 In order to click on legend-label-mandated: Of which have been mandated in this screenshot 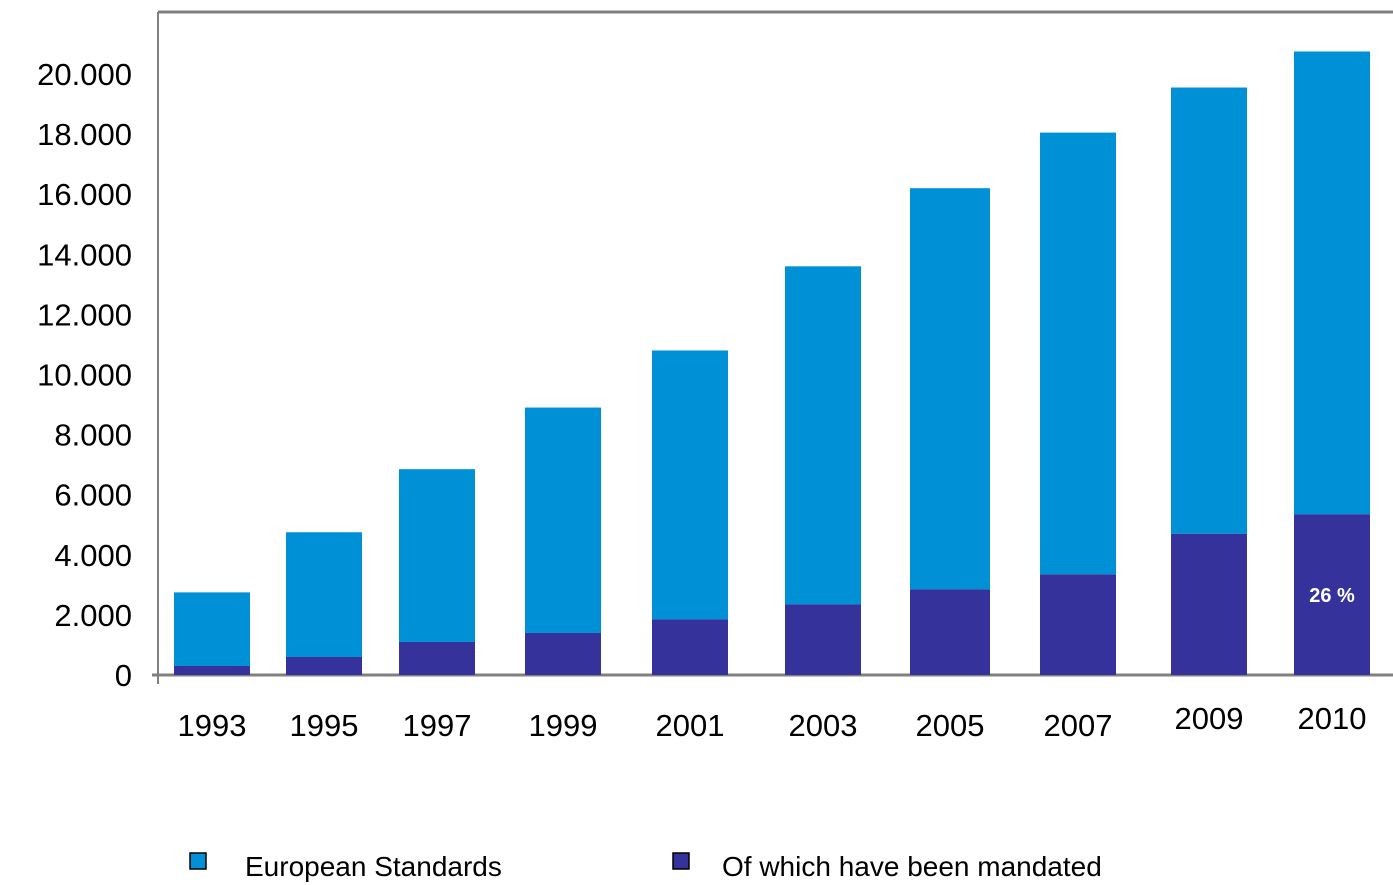, I will do `click(912, 866)`.